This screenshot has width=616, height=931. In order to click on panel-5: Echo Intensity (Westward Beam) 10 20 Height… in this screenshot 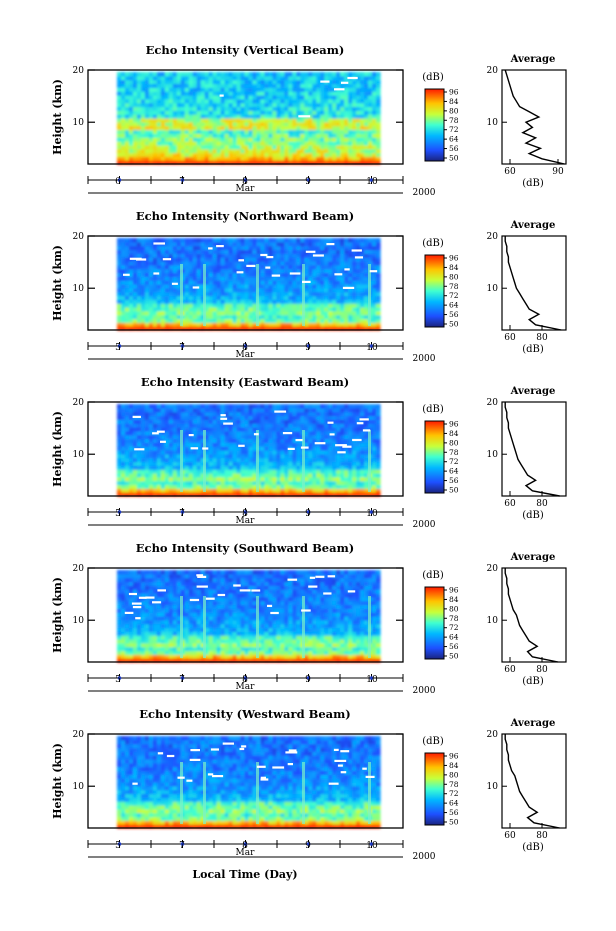, I will do `click(309, 784)`.